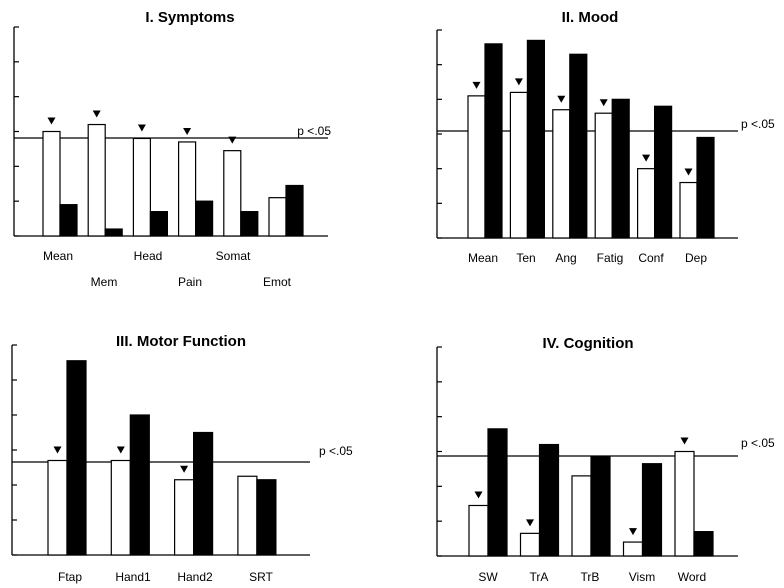  Describe the element at coordinates (651, 258) in the screenshot. I see `x-tick-label: Conf` at that location.